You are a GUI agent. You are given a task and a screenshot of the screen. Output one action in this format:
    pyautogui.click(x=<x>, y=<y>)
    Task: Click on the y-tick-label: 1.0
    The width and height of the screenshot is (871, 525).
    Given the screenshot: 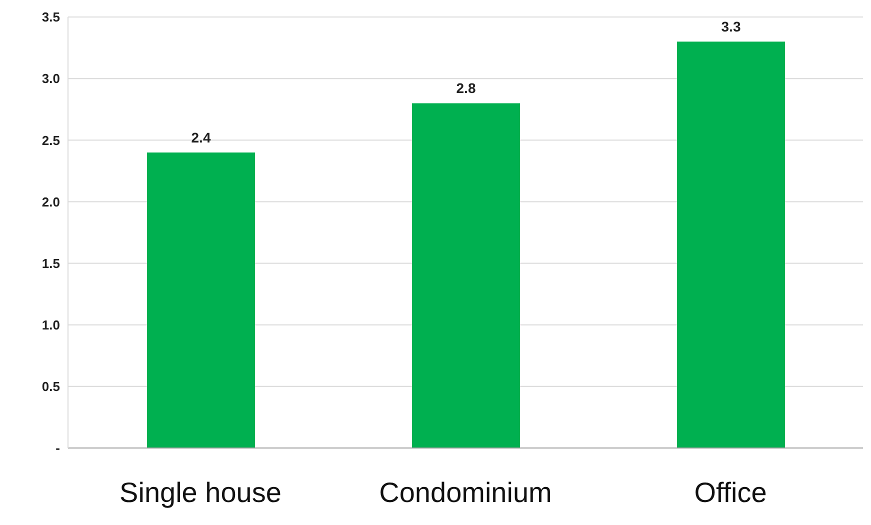 What is the action you would take?
    pyautogui.click(x=51, y=324)
    